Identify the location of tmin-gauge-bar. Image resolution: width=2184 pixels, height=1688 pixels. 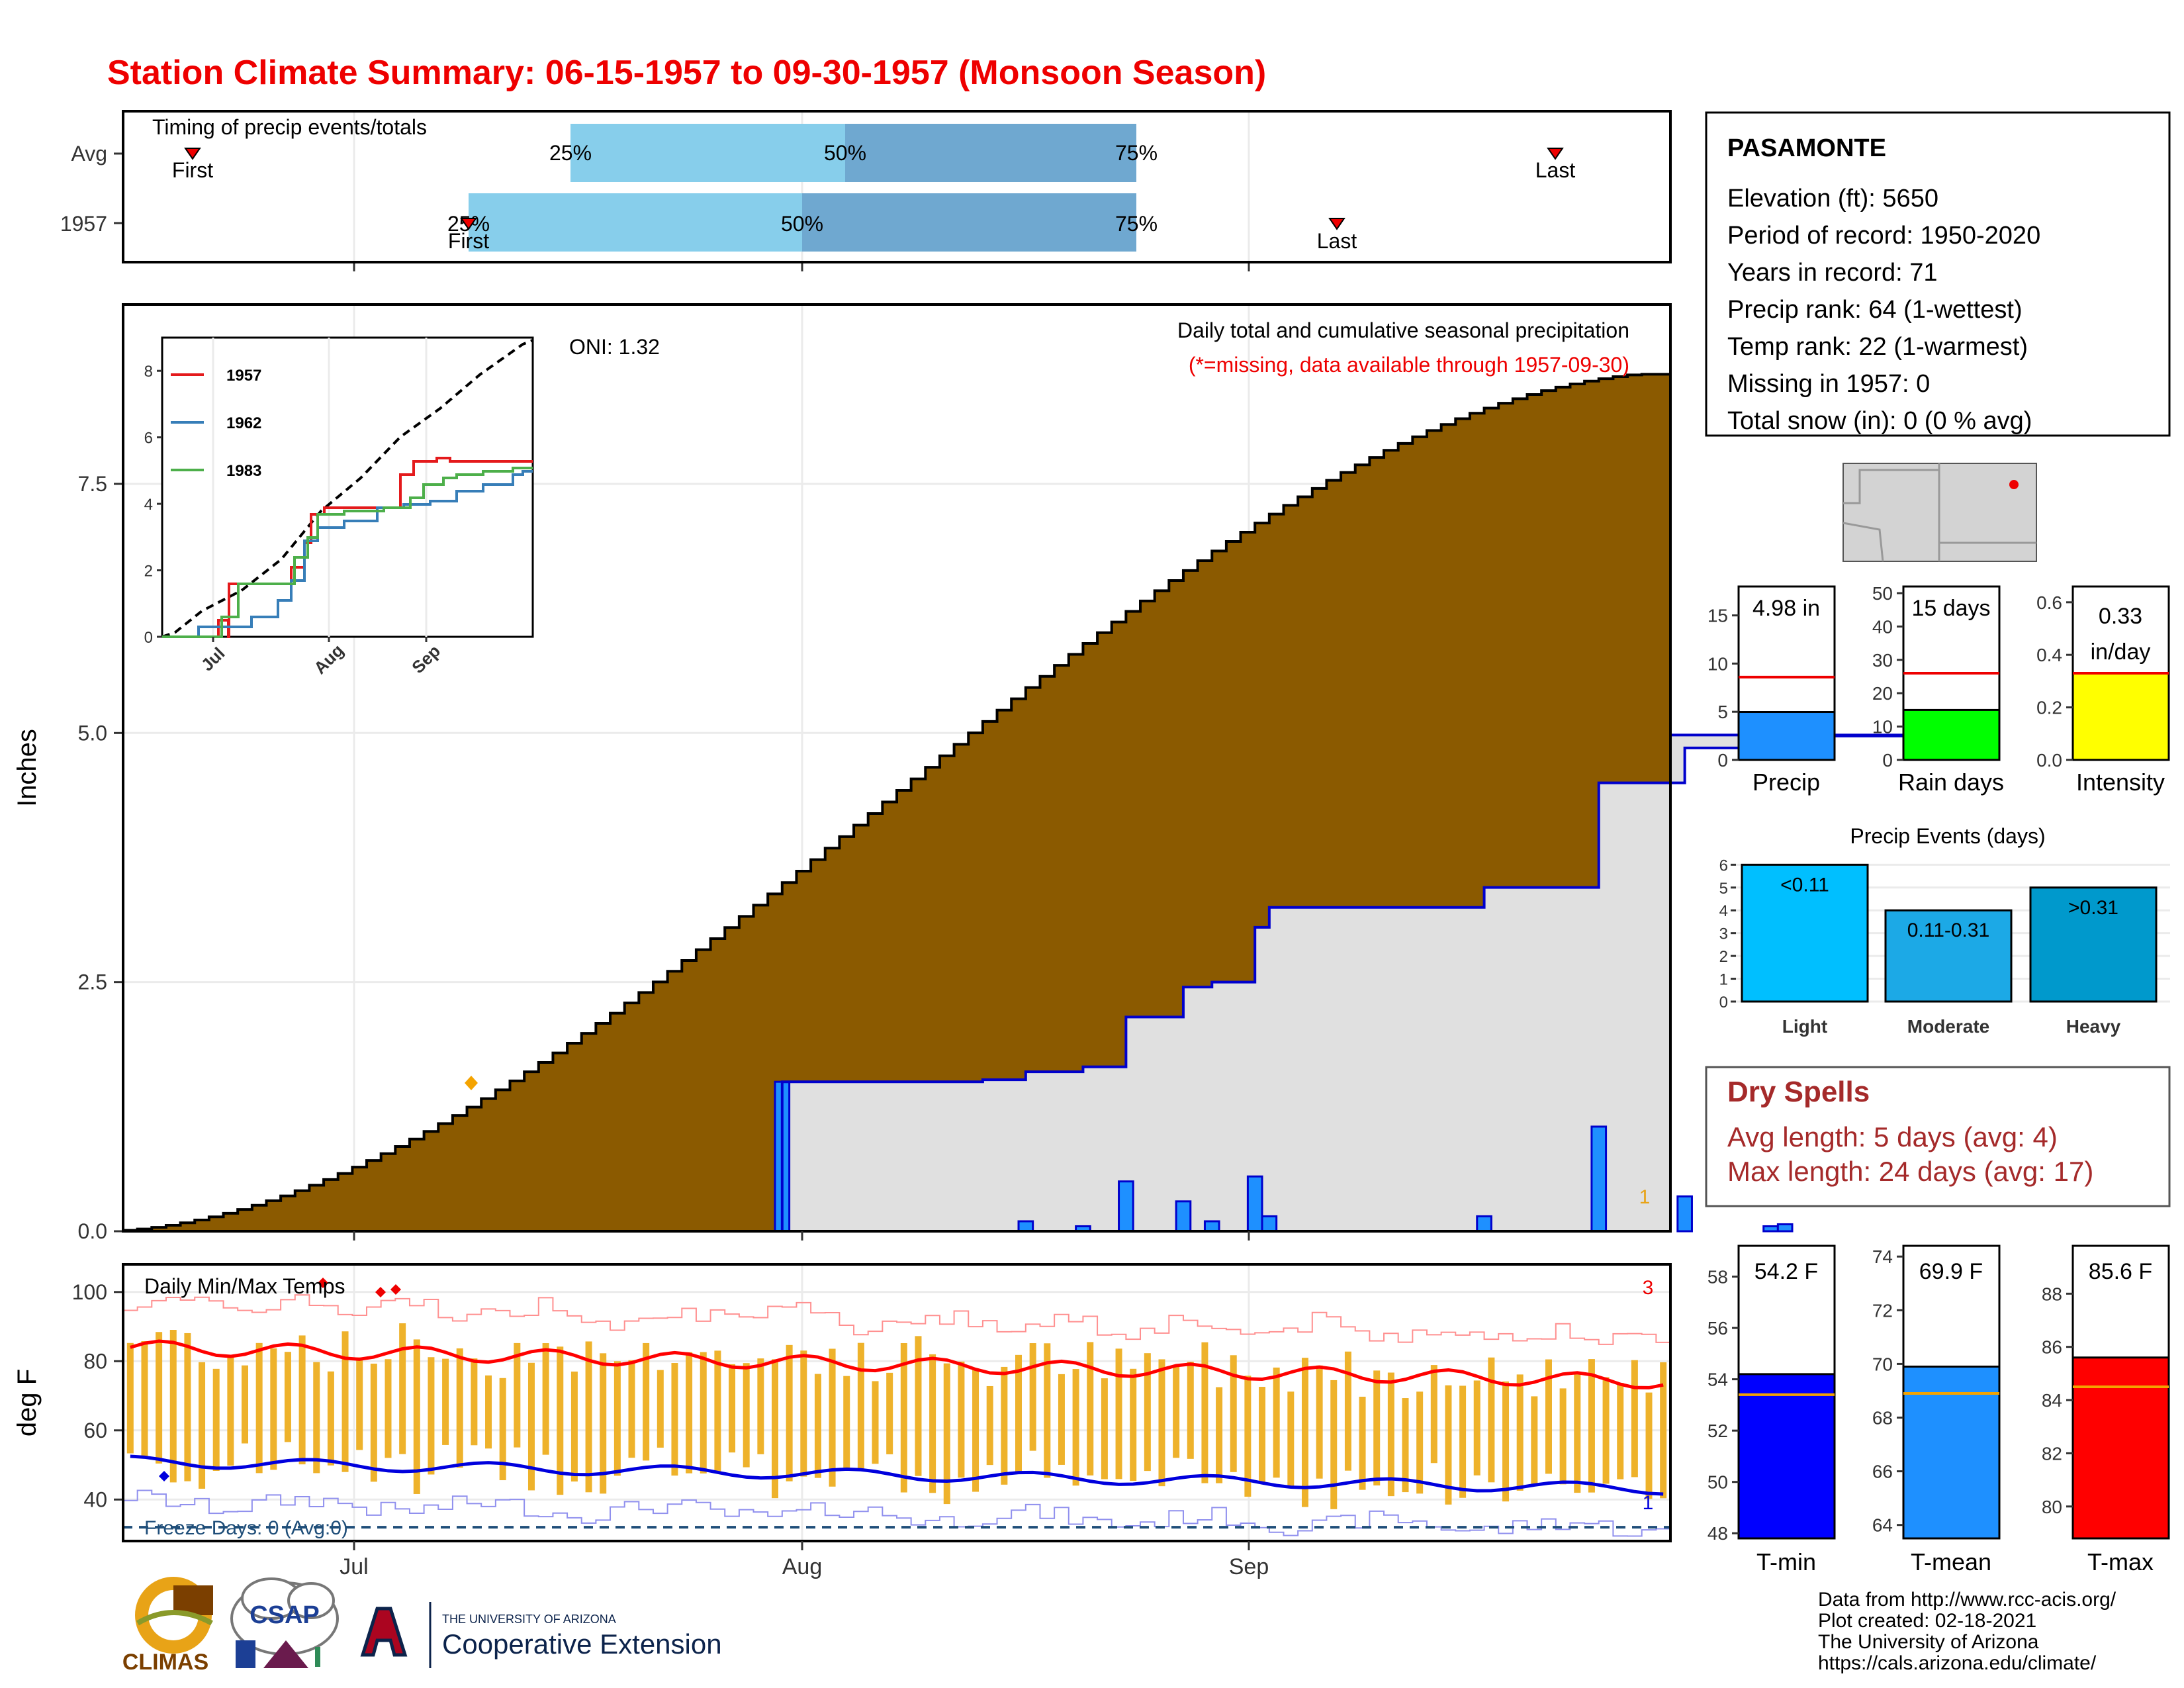
(1786, 1456).